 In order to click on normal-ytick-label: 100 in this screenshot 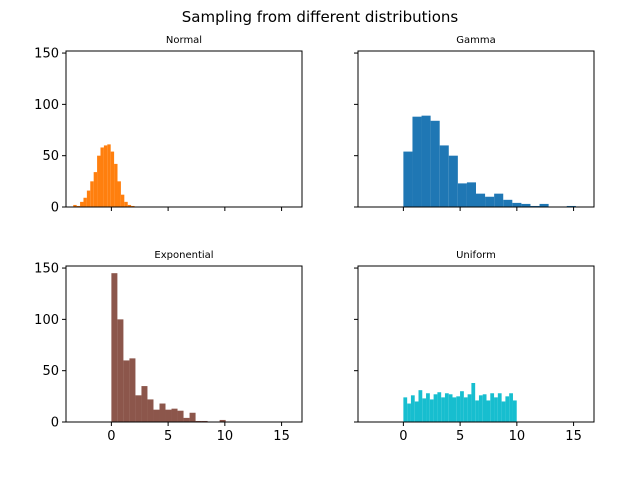, I will do `click(46, 105)`.